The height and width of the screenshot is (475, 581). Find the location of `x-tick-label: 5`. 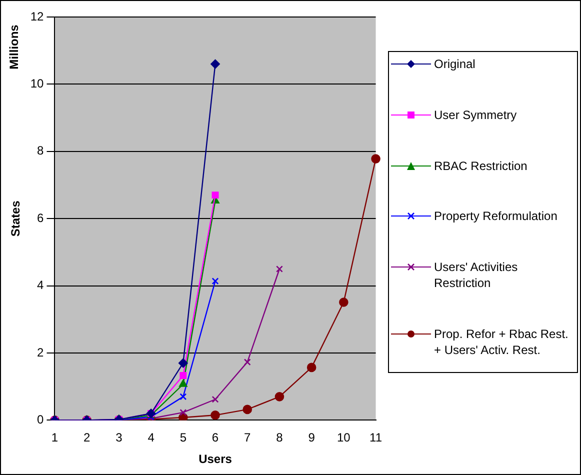

x-tick-label: 5 is located at coordinates (183, 437).